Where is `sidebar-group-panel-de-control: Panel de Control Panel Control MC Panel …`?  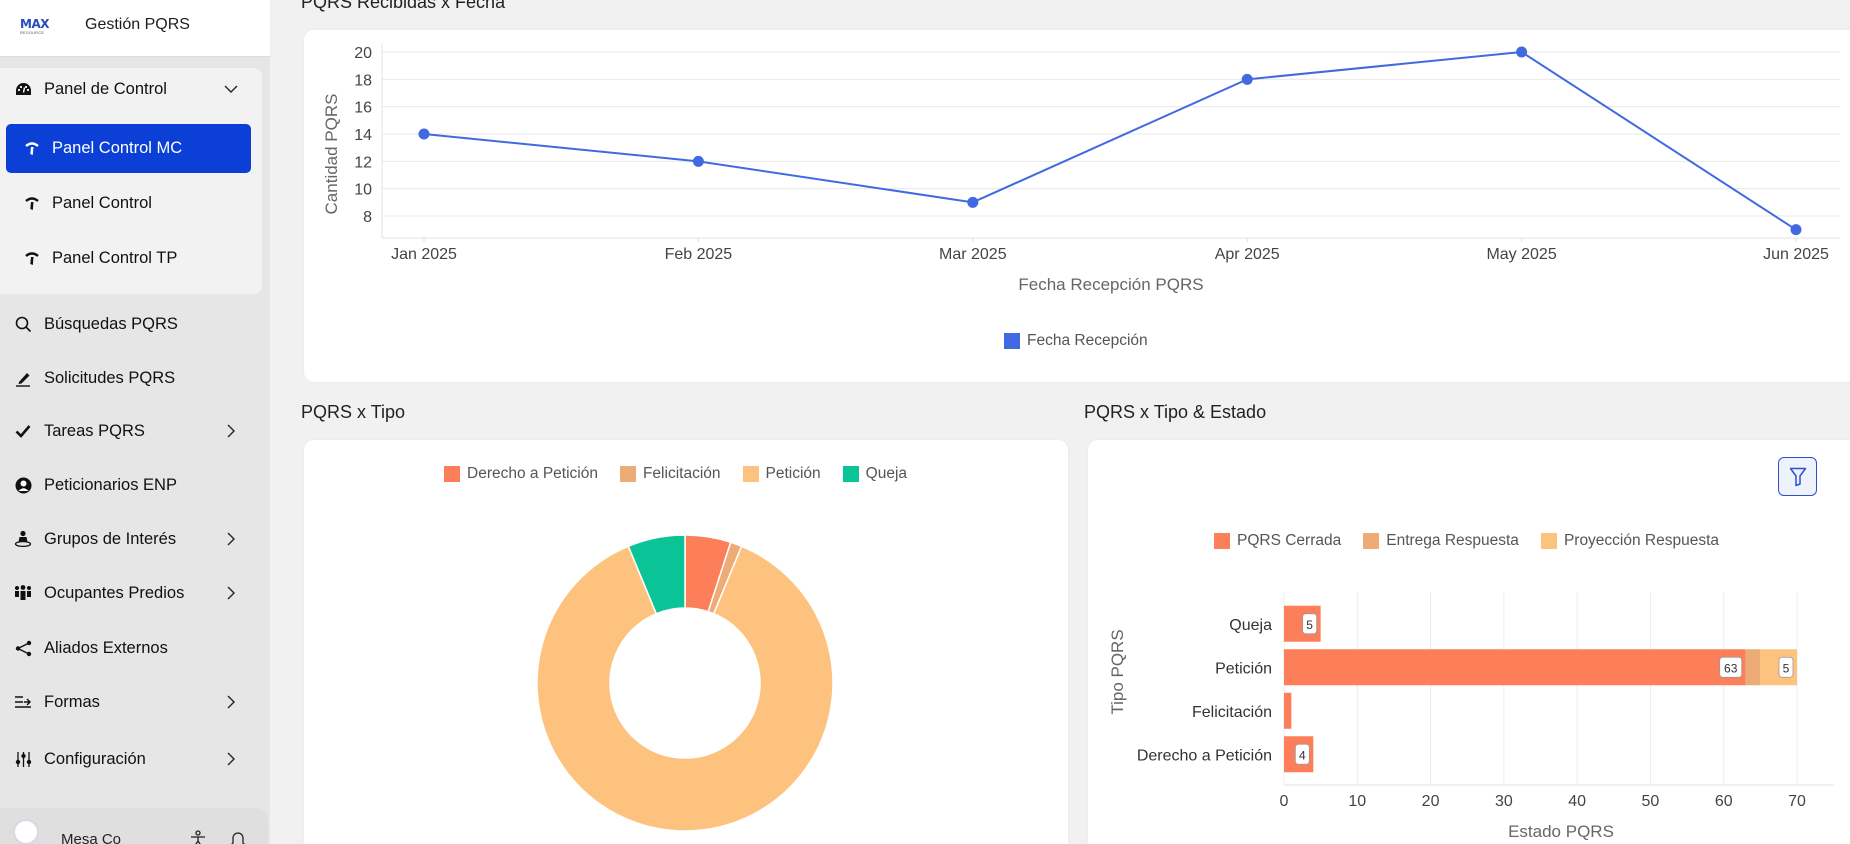
sidebar-group-panel-de-control: Panel de Control Panel Control MC Panel … is located at coordinates (131, 181).